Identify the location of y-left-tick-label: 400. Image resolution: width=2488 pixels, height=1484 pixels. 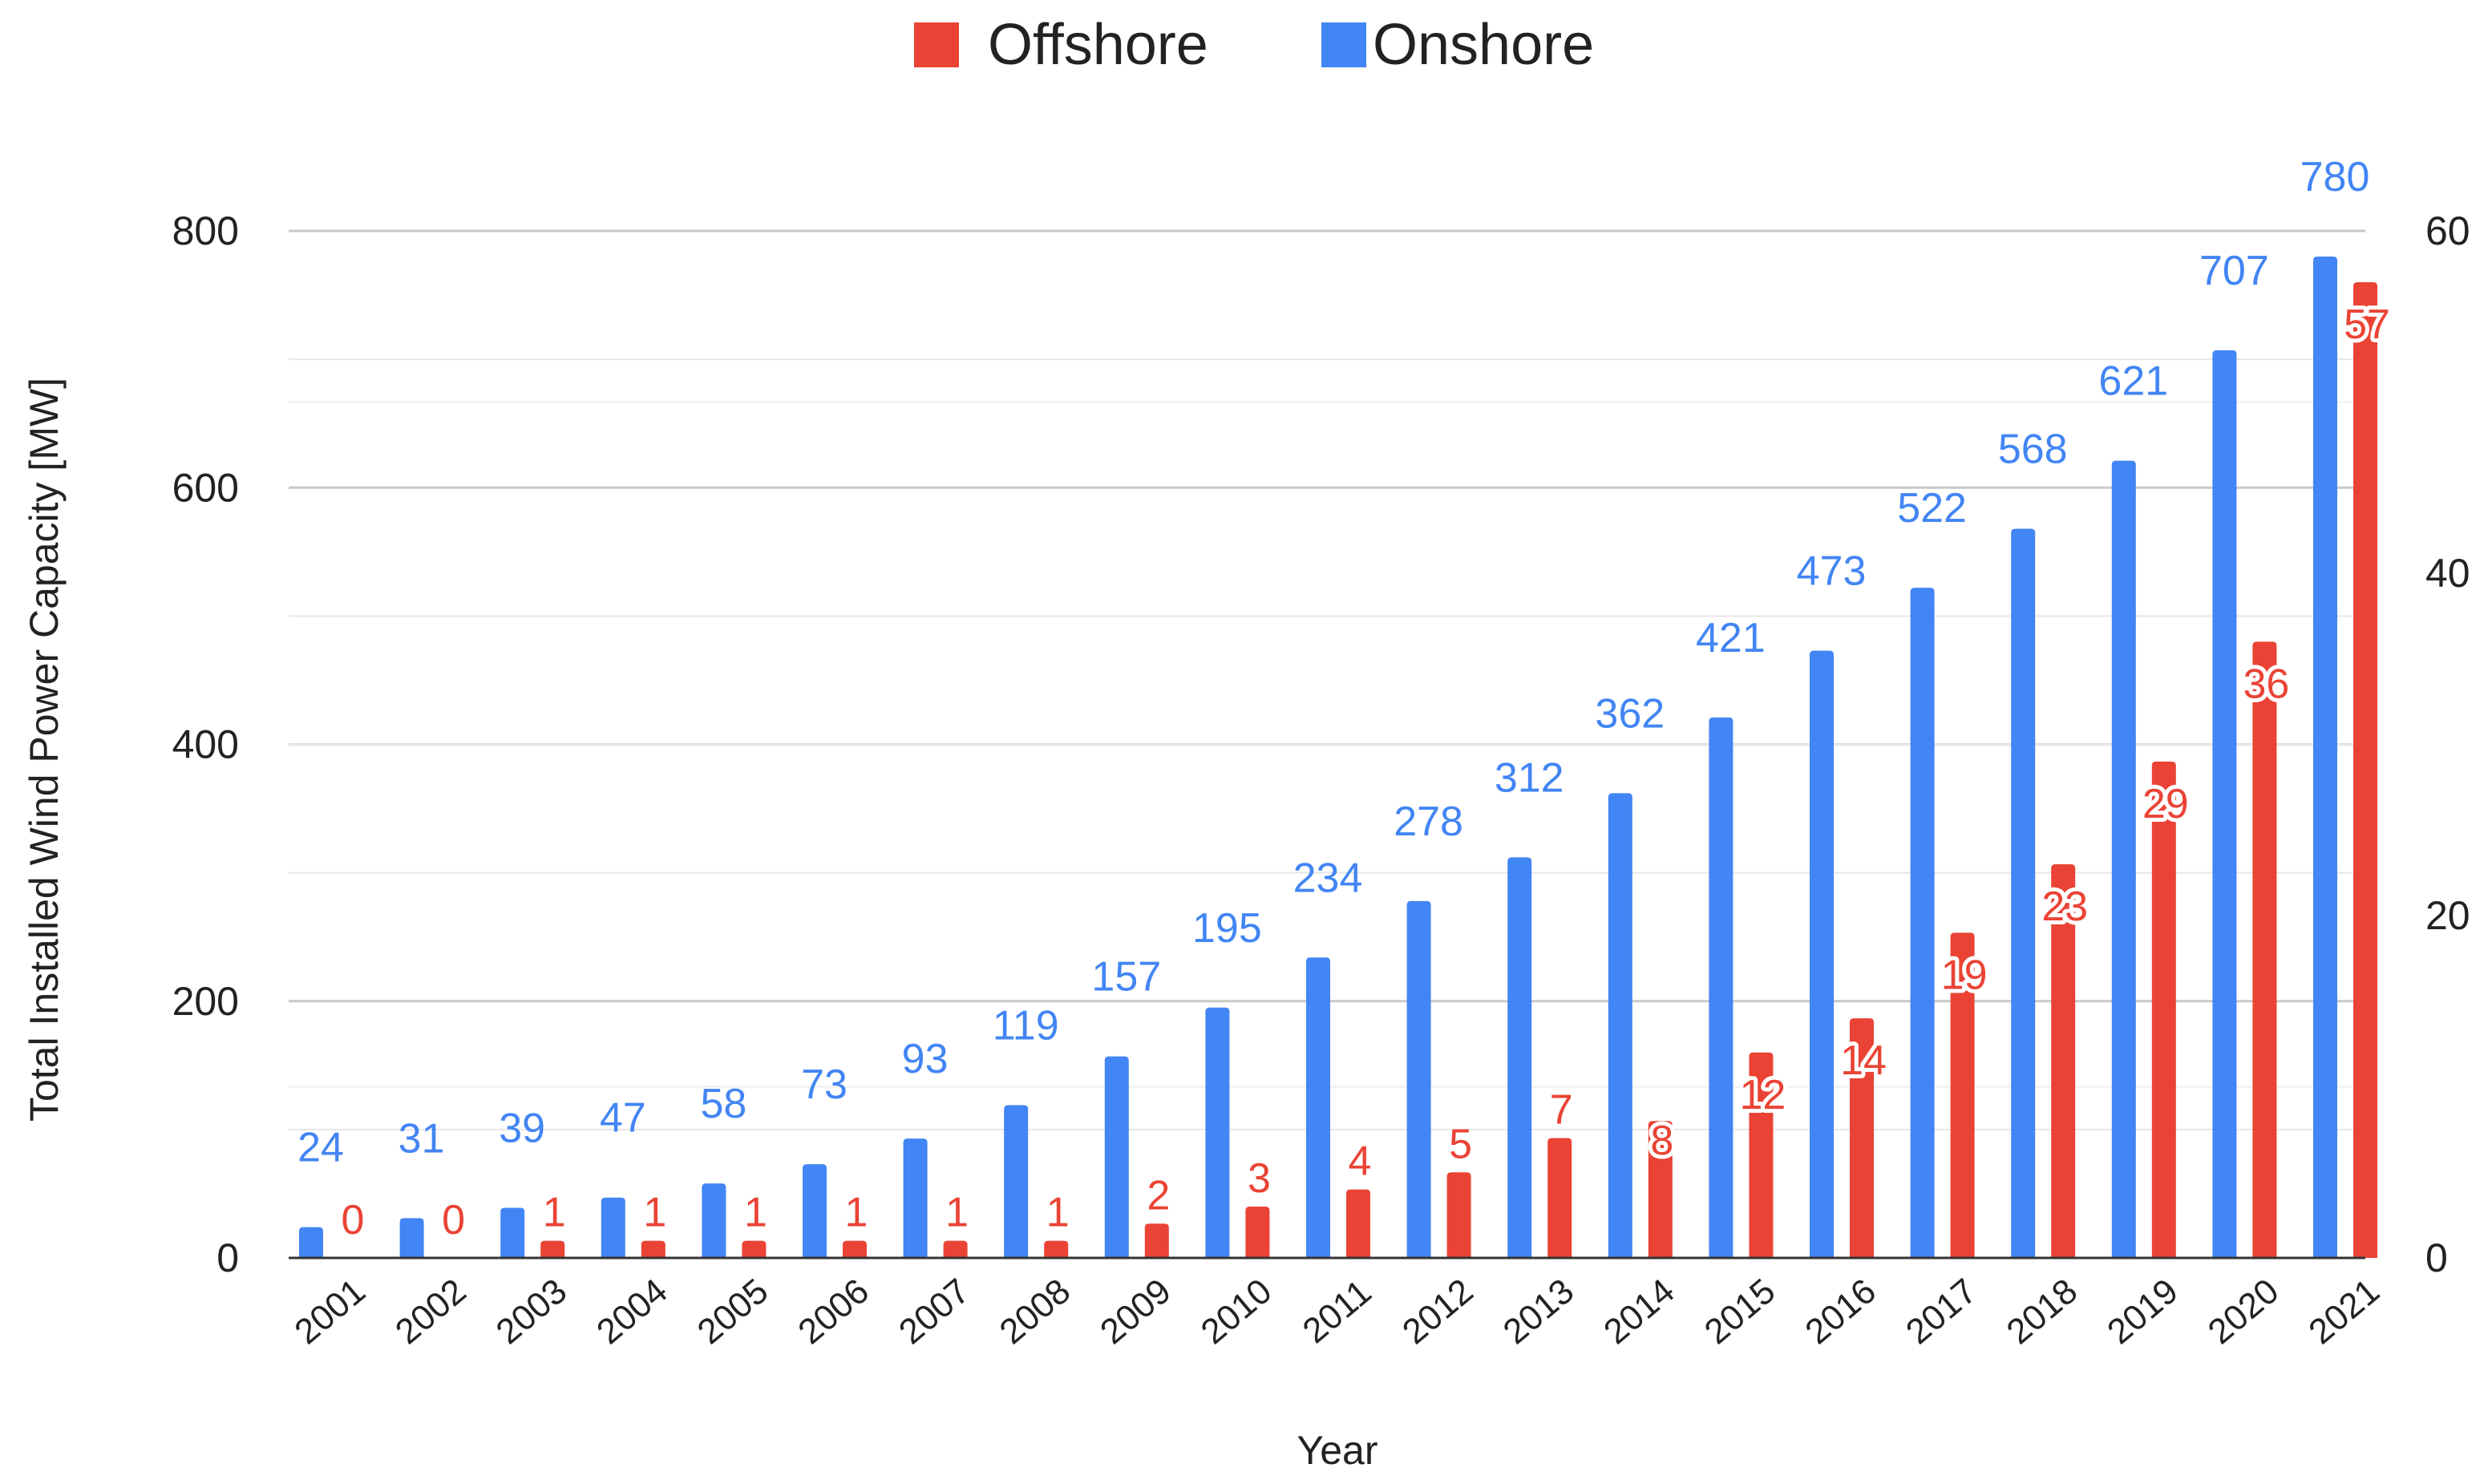
(205, 744).